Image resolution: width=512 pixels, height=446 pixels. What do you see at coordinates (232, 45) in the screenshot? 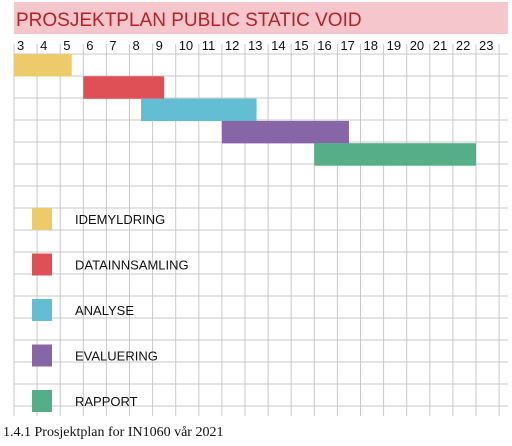
I see `x-tick-label: 12` at bounding box center [232, 45].